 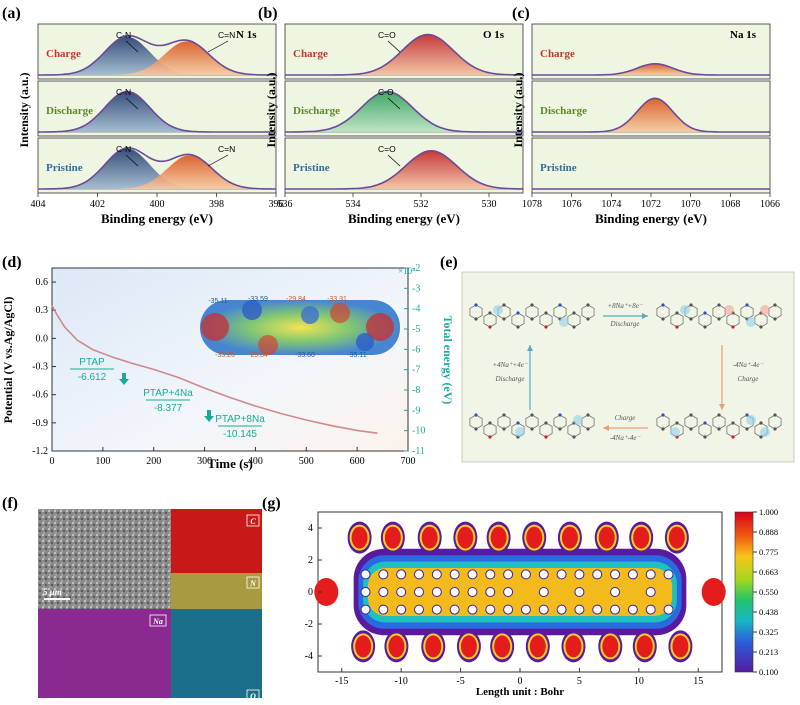 I want to click on bottom-label: Charge, so click(x=625, y=418).